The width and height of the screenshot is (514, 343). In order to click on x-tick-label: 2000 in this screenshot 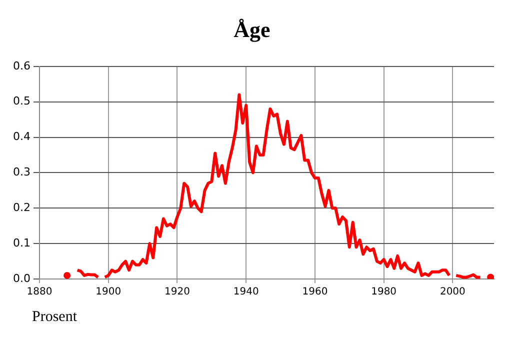, I will do `click(453, 292)`.